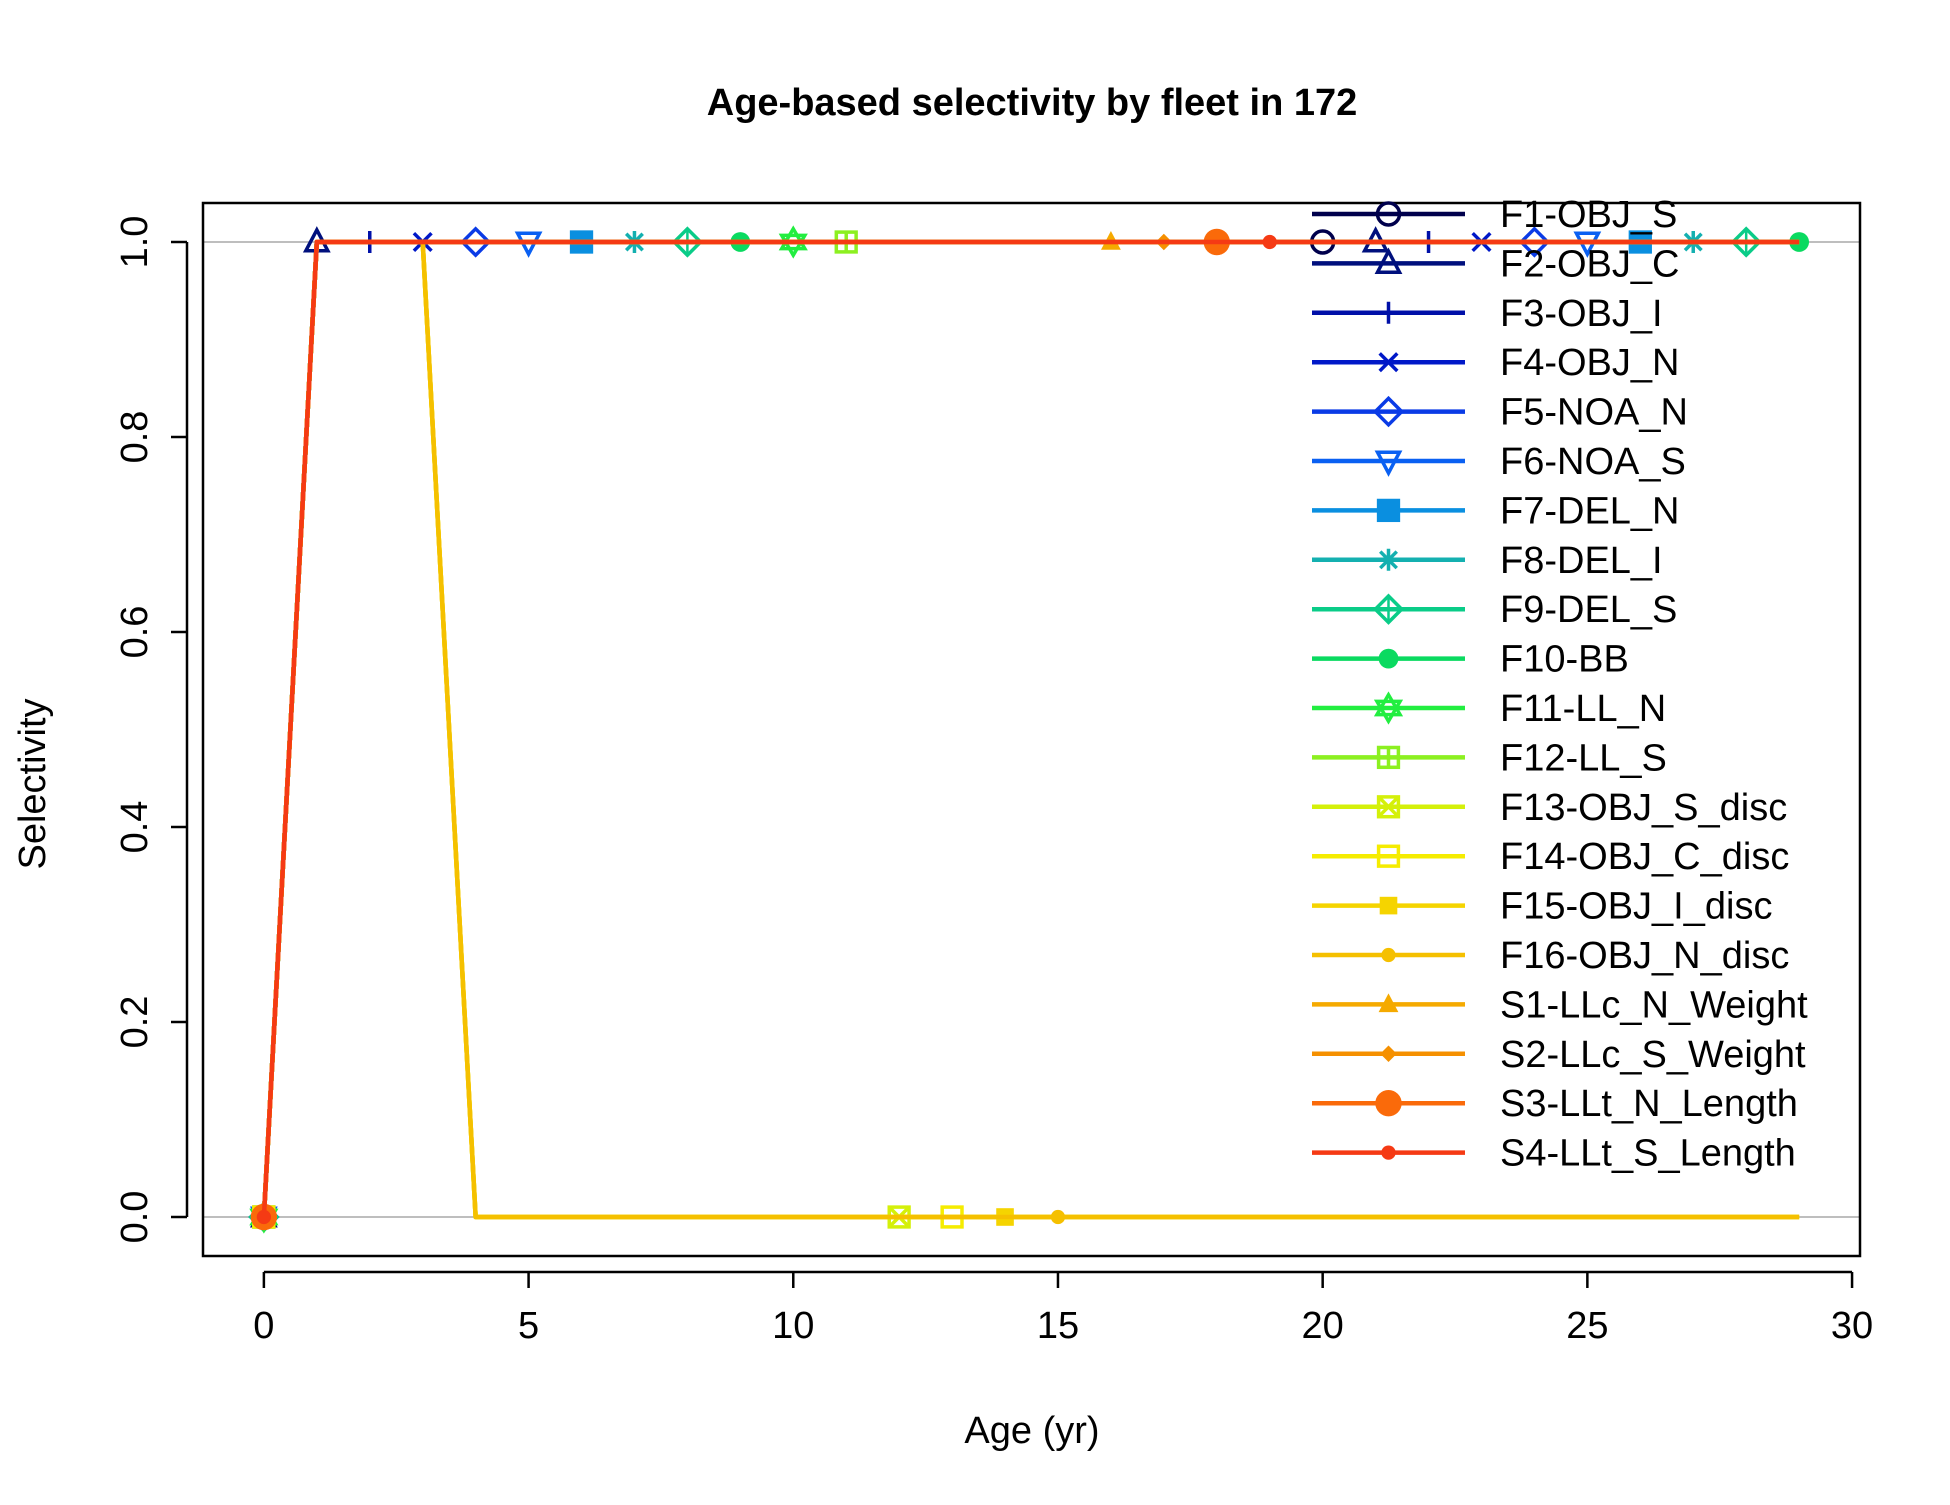 This screenshot has width=1950, height=1505. What do you see at coordinates (1644, 956) in the screenshot?
I see `legend-label: F16-OBJ_N_disc` at bounding box center [1644, 956].